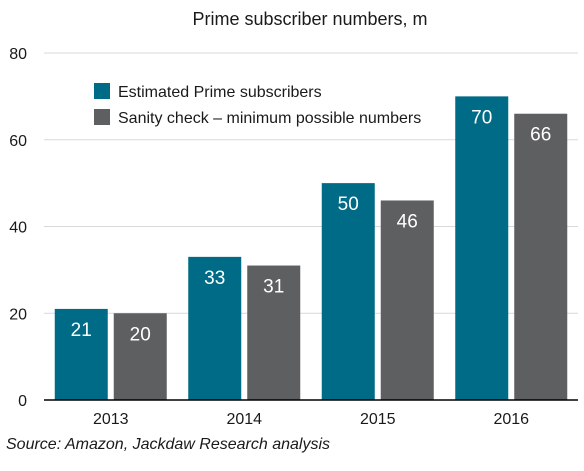  Describe the element at coordinates (348, 204) in the screenshot. I see `data-label: 50` at that location.